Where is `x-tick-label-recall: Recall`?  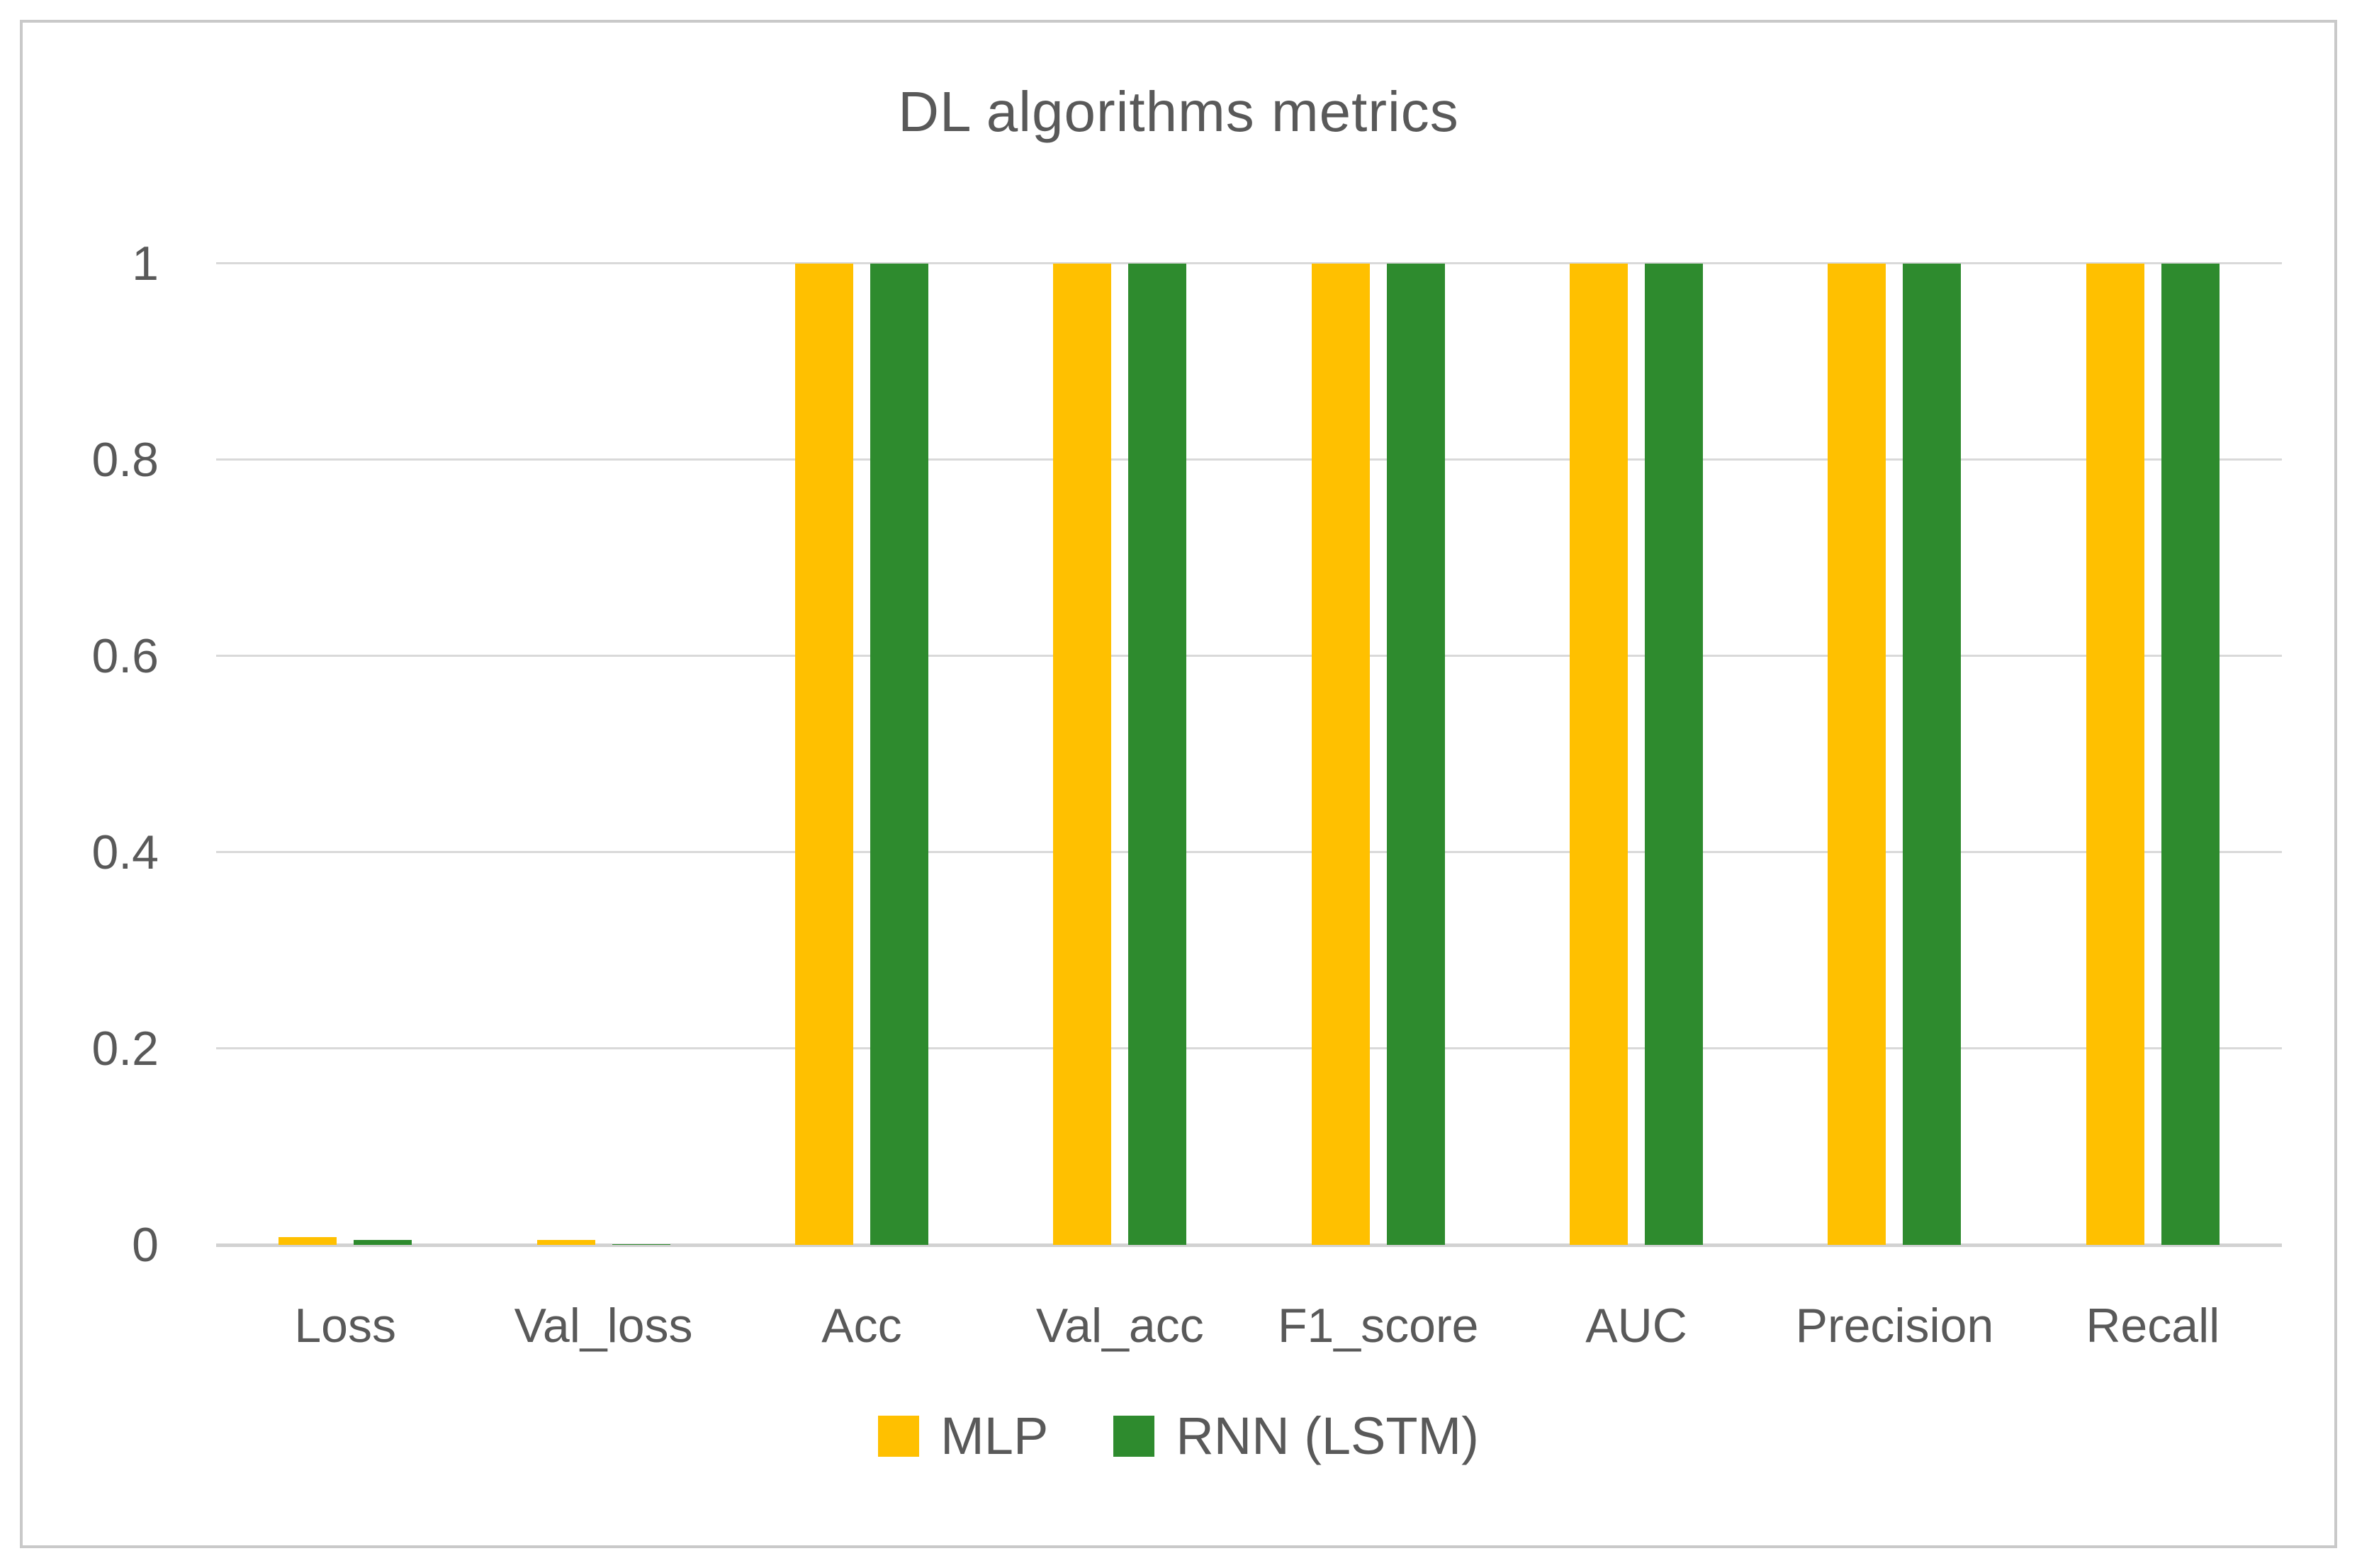
x-tick-label-recall: Recall is located at coordinates (2153, 1326).